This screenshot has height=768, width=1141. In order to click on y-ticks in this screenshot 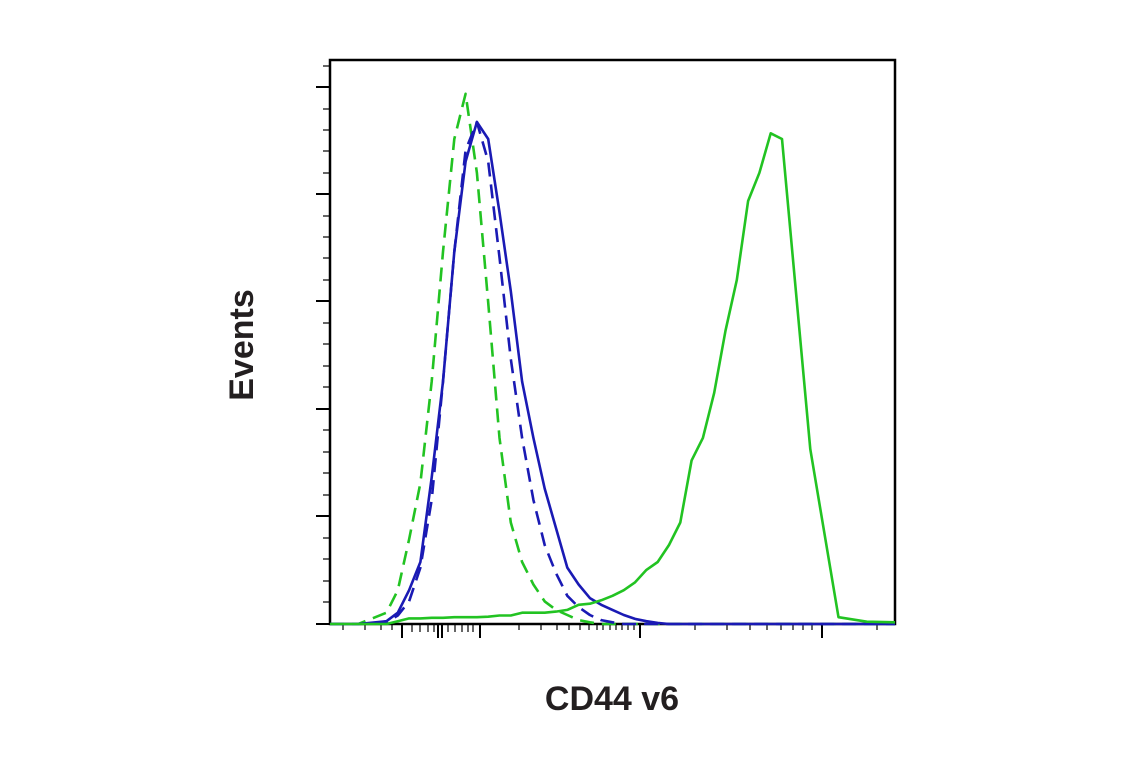, I will do `click(323, 345)`.